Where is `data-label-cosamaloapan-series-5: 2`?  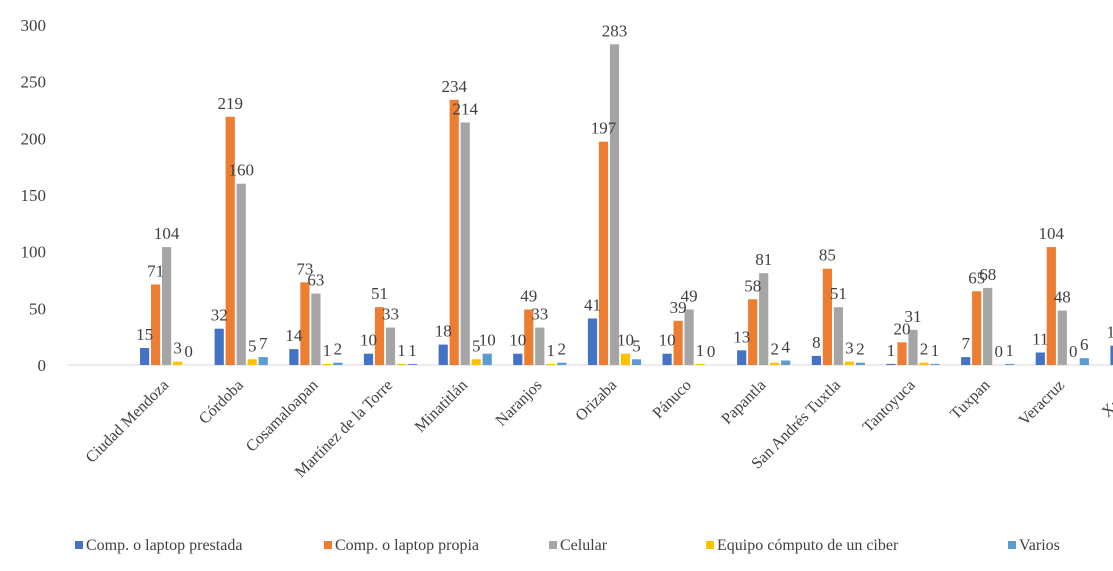 data-label-cosamaloapan-series-5: 2 is located at coordinates (338, 349).